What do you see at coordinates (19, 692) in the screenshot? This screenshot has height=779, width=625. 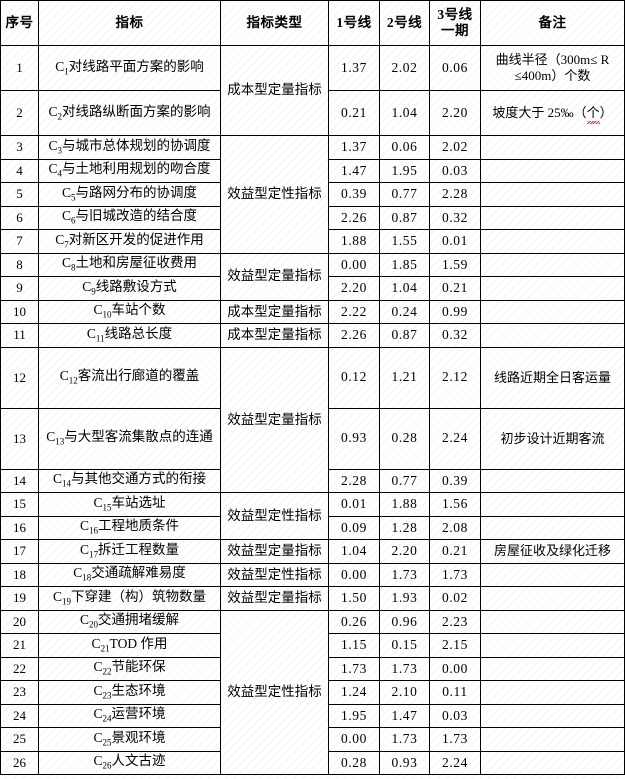 I see `cell-seq: 23` at bounding box center [19, 692].